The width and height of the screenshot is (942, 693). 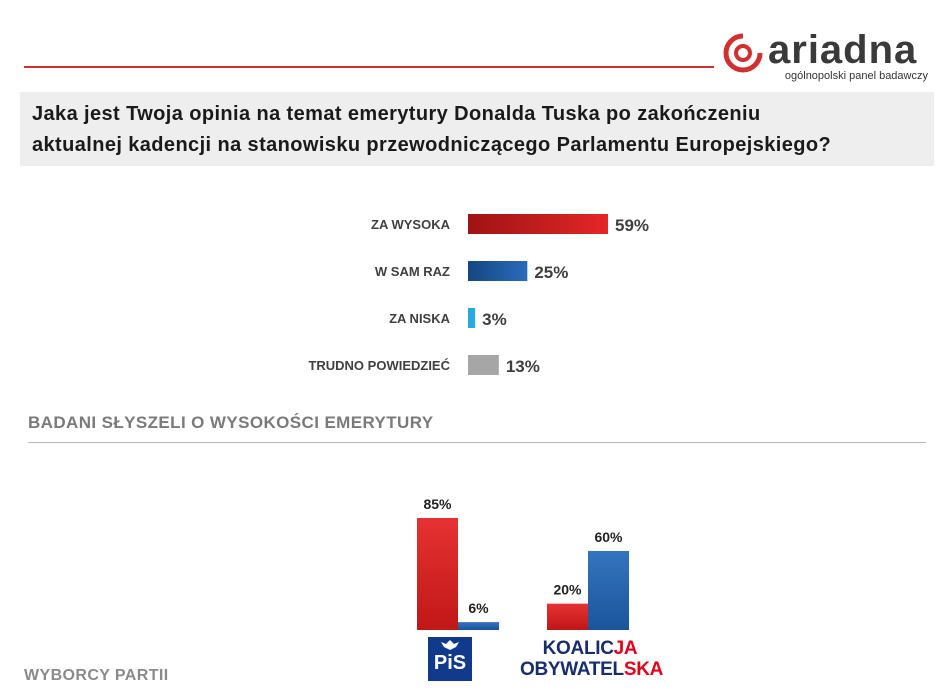 What do you see at coordinates (478, 608) in the screenshot?
I see `value-label: 6%` at bounding box center [478, 608].